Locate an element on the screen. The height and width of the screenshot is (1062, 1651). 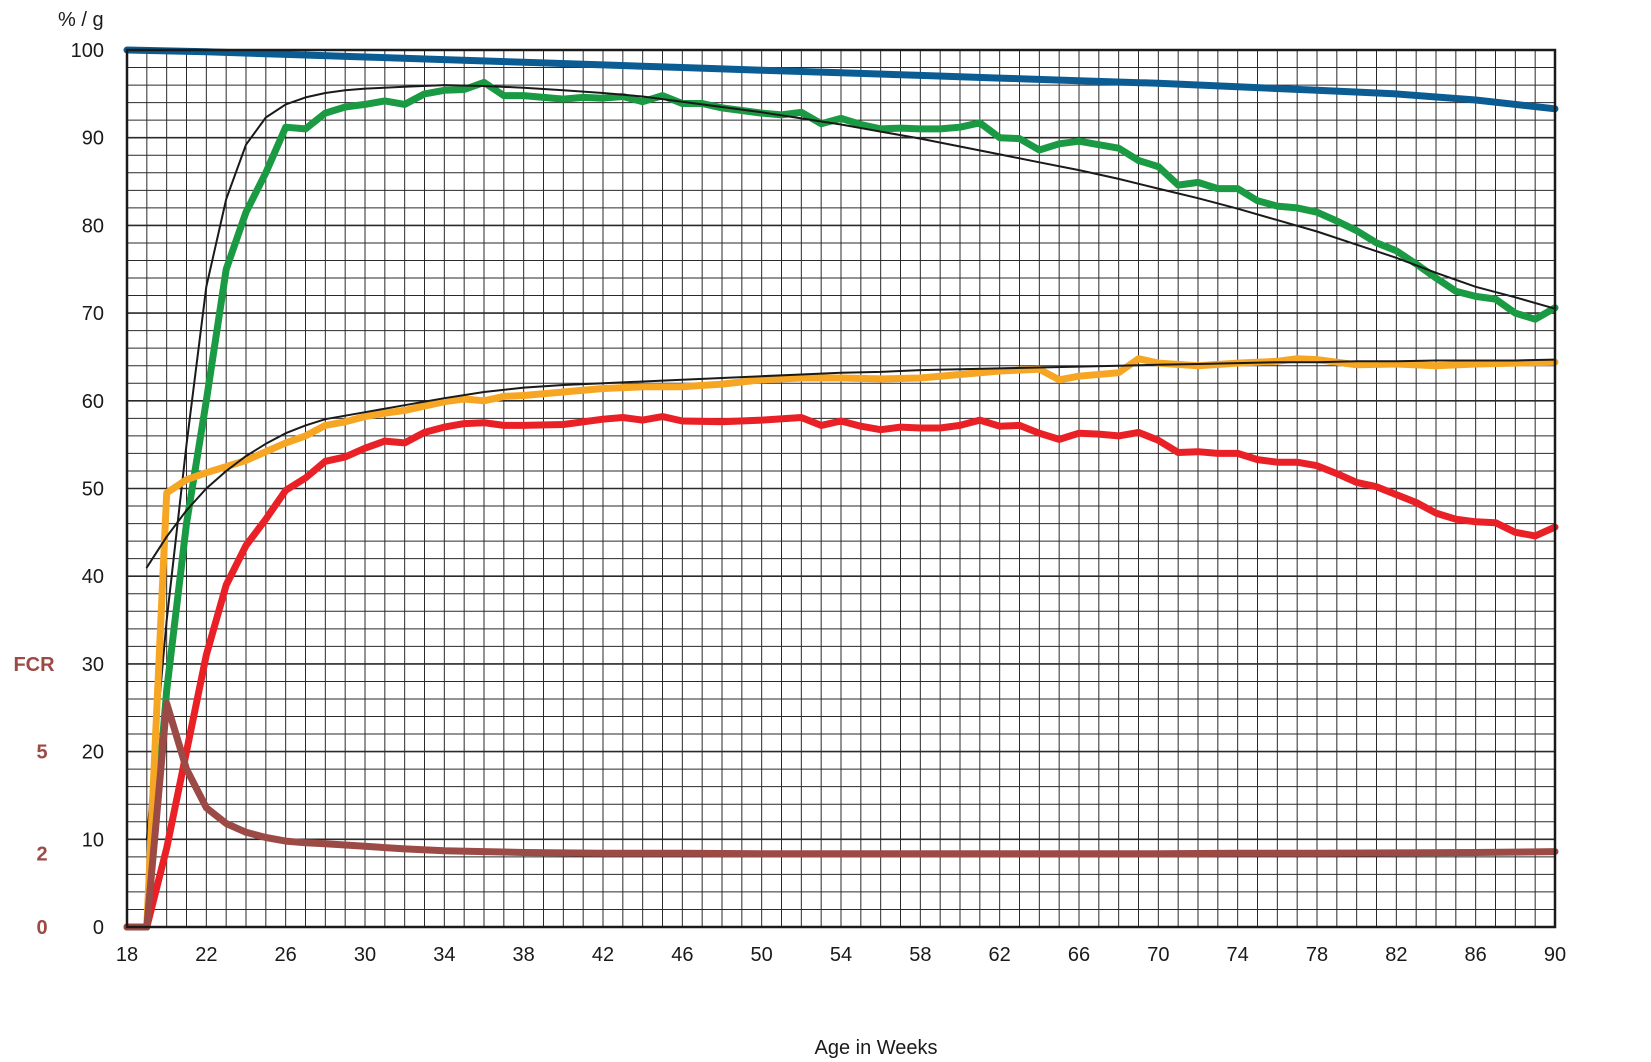
y-tick-label: 50 is located at coordinates (93, 490).